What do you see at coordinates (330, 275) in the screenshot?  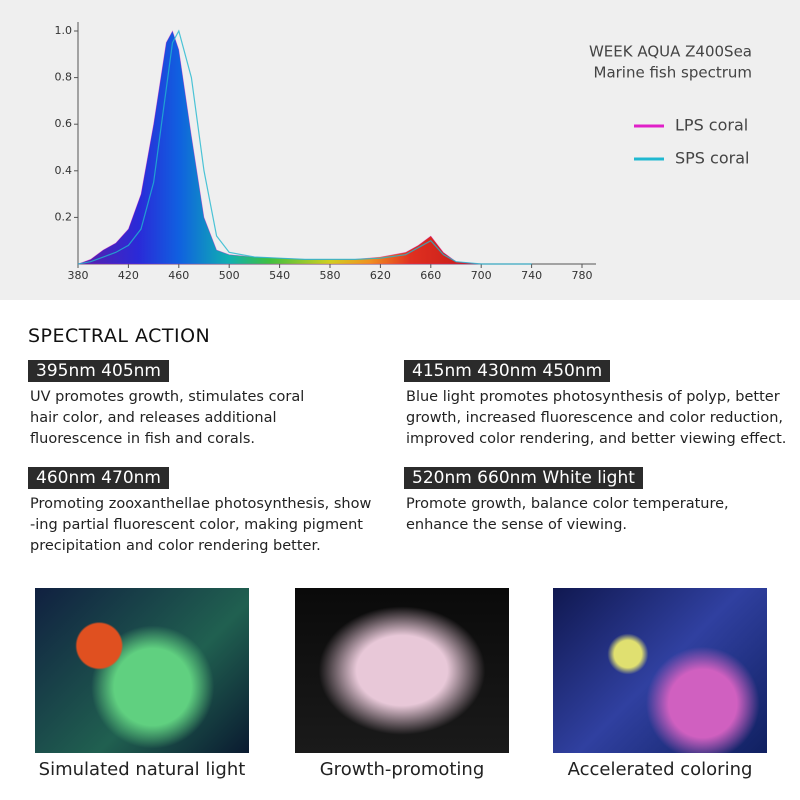 I see `x-tick-label: 580` at bounding box center [330, 275].